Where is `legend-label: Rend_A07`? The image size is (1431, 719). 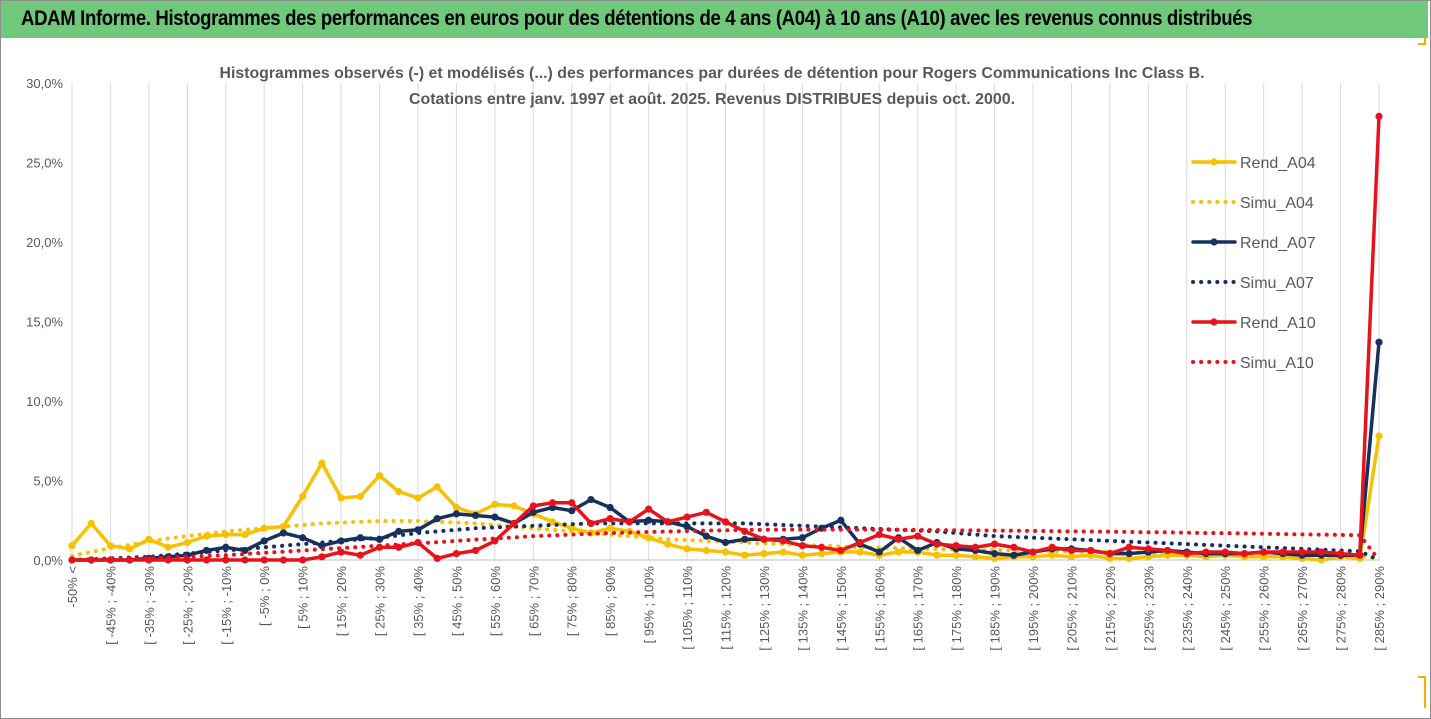 legend-label: Rend_A07 is located at coordinates (1278, 243).